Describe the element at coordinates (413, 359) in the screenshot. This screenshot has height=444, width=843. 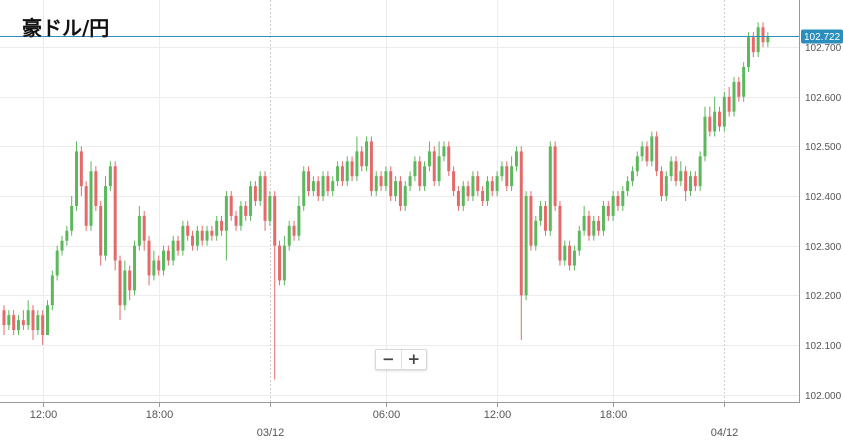
I see `zoom-in-button: +` at that location.